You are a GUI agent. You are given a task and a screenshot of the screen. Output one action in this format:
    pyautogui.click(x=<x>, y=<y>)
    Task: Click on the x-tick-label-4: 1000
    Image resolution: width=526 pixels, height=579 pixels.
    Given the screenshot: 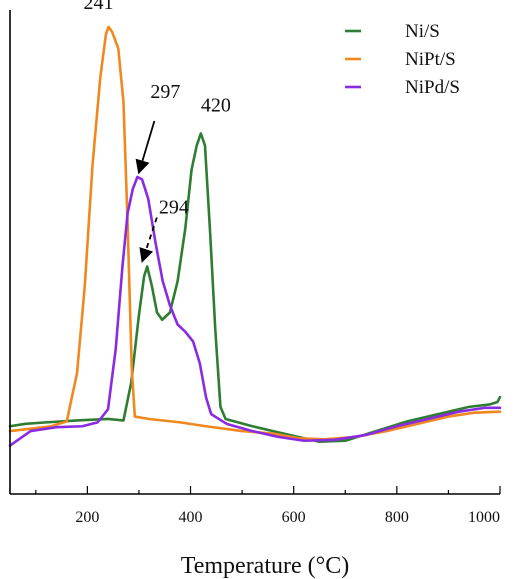 What is the action you would take?
    pyautogui.click(x=484, y=517)
    